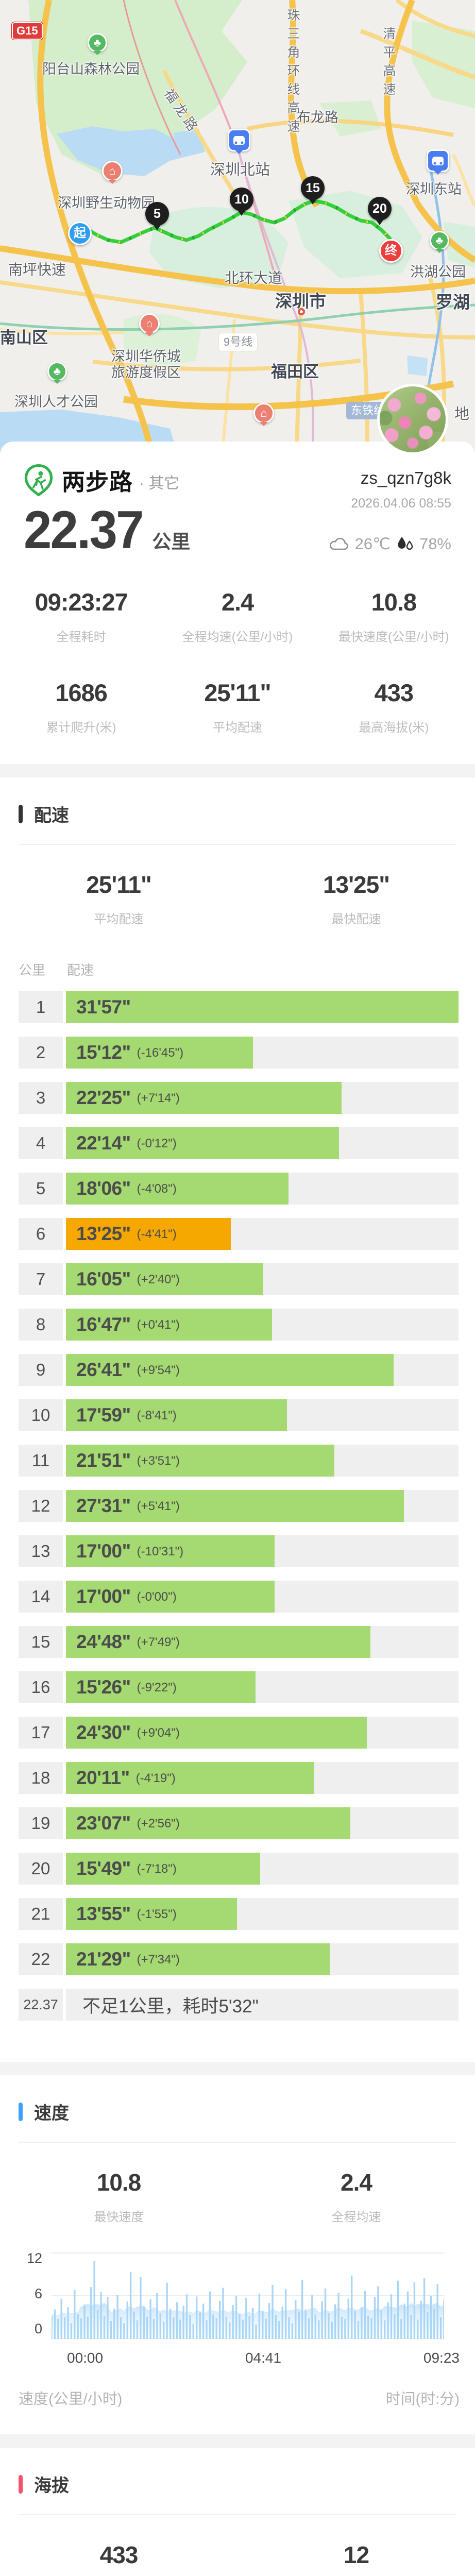 The image size is (475, 2576). Describe the element at coordinates (262, 1234) in the screenshot. I see `pace-bar-track: 13'25" (-4'41")` at that location.